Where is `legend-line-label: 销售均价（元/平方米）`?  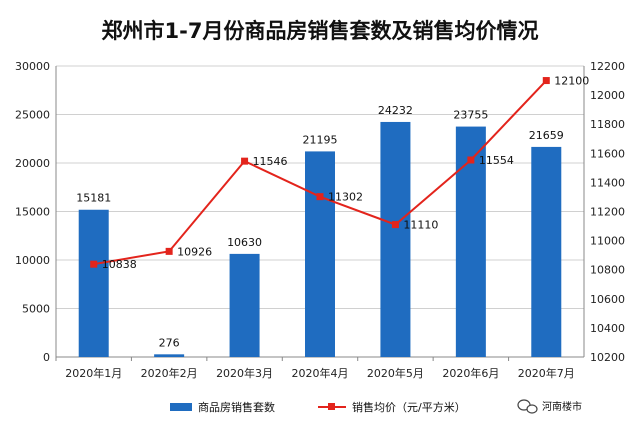 legend-line-label: 销售均价（元/平方米） is located at coordinates (409, 407).